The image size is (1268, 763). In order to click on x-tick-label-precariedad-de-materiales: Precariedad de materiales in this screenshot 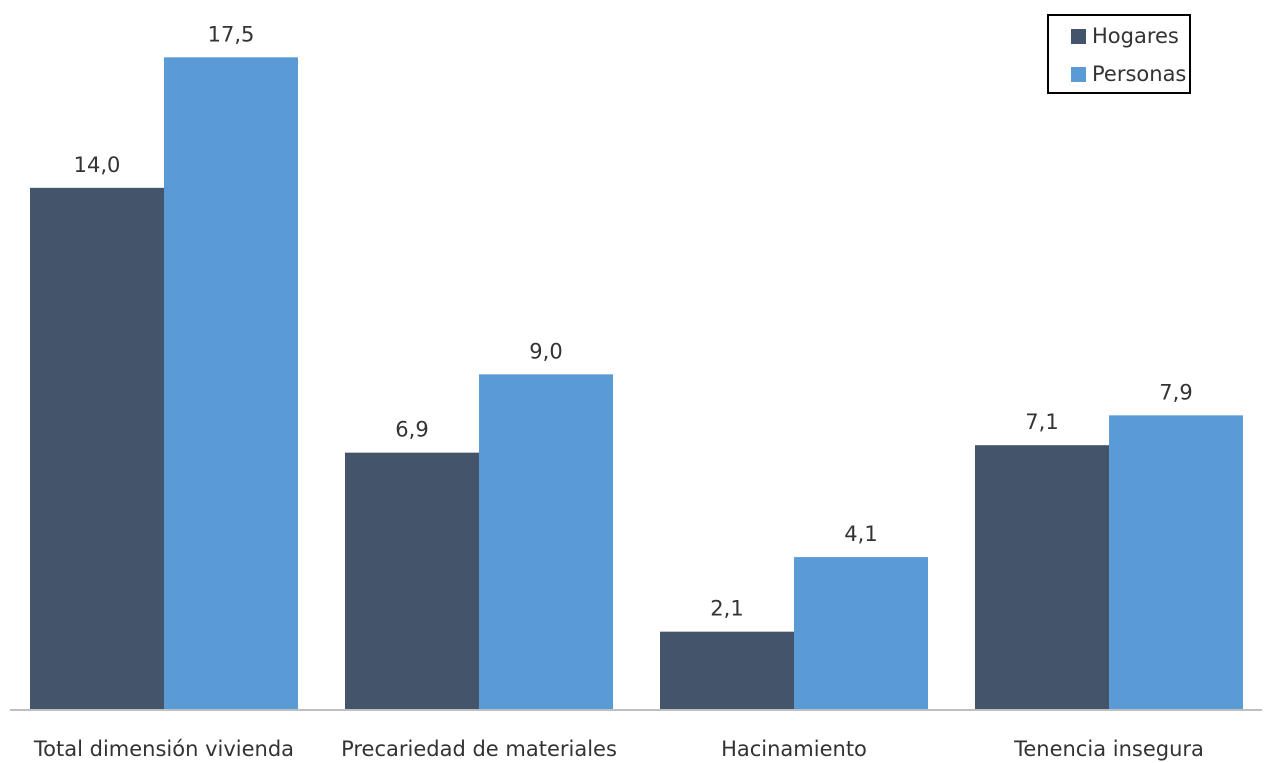, I will do `click(479, 749)`.